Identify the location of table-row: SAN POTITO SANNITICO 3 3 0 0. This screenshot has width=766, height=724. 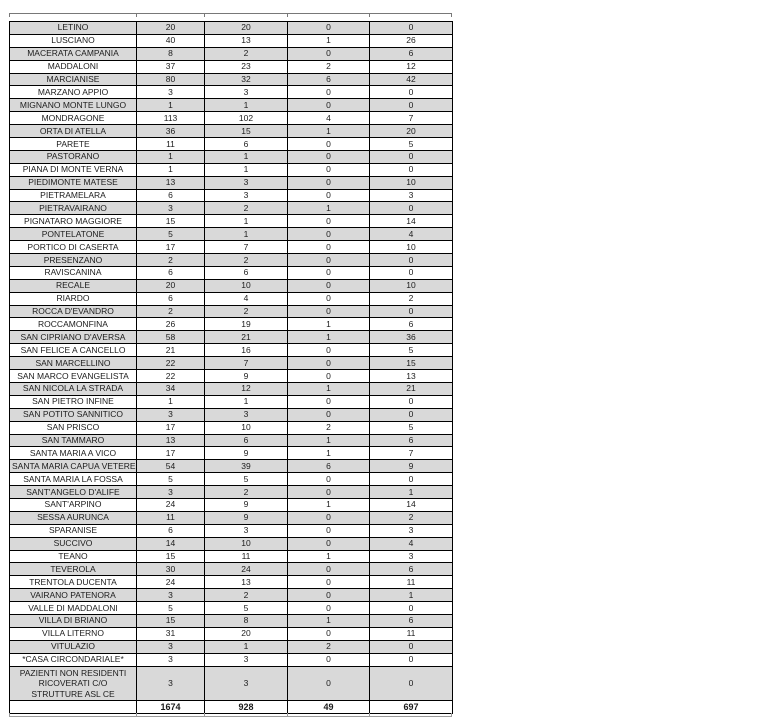
(231, 414).